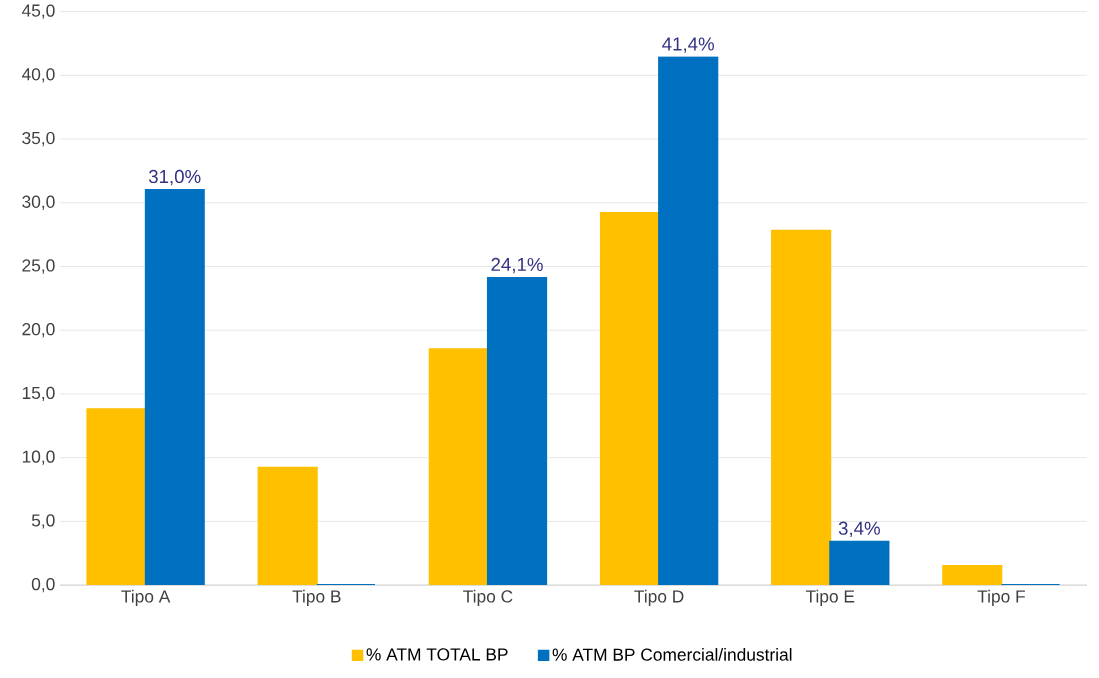  I want to click on data-label: 24,1%, so click(517, 265).